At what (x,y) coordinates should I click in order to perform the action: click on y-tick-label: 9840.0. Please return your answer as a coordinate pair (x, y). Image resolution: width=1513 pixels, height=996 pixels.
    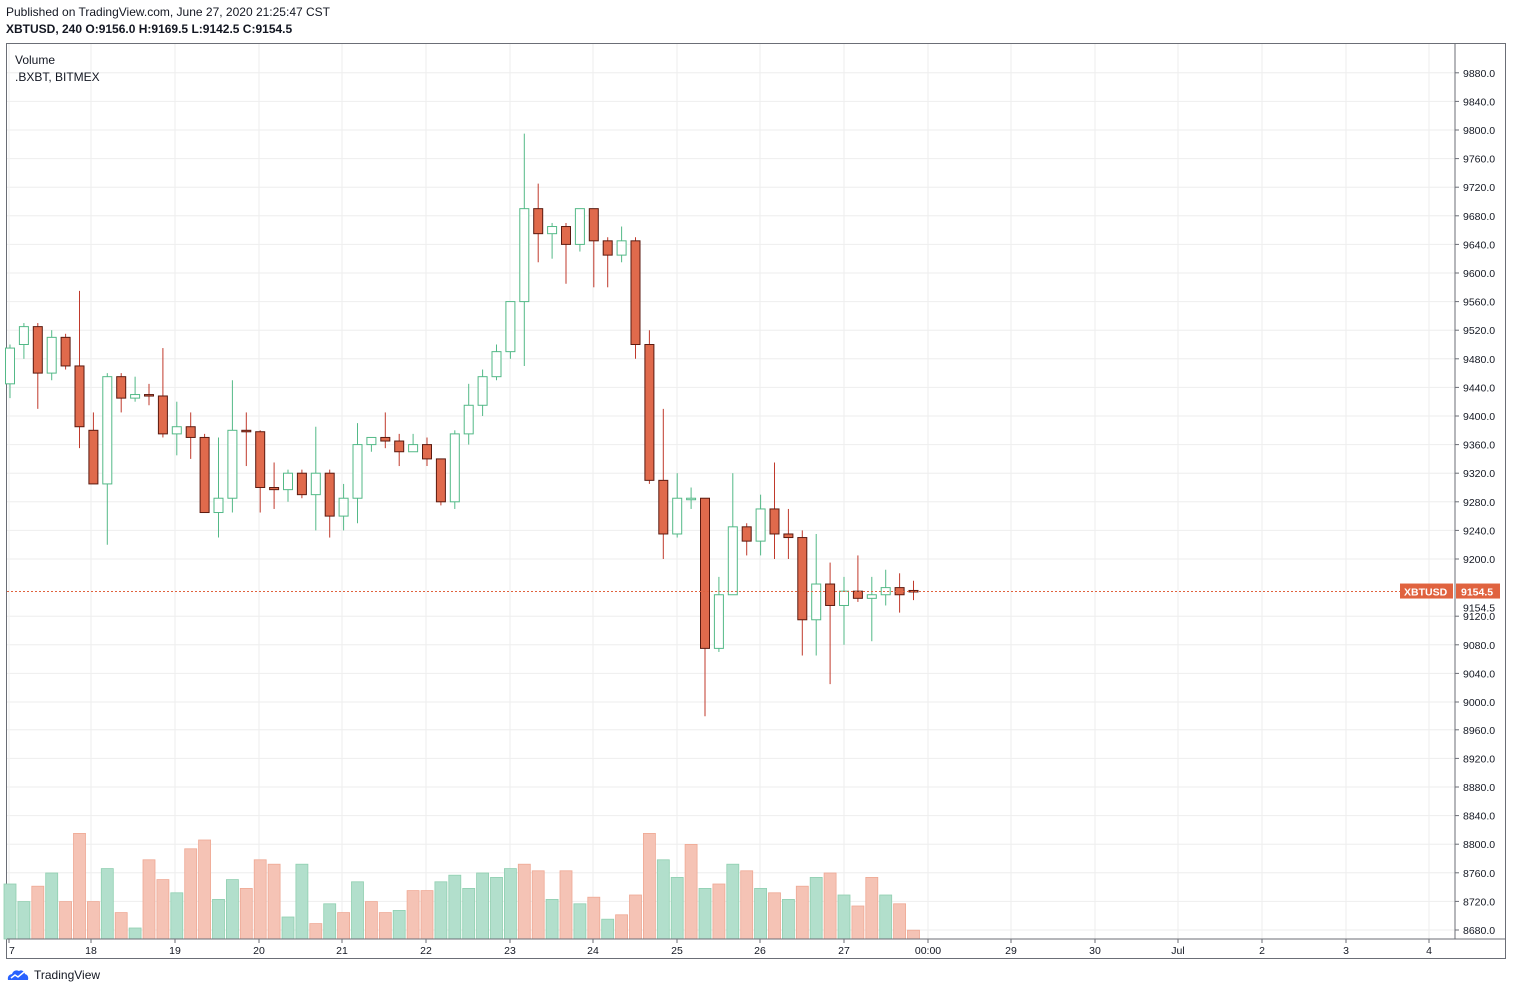
    Looking at the image, I should click on (1479, 102).